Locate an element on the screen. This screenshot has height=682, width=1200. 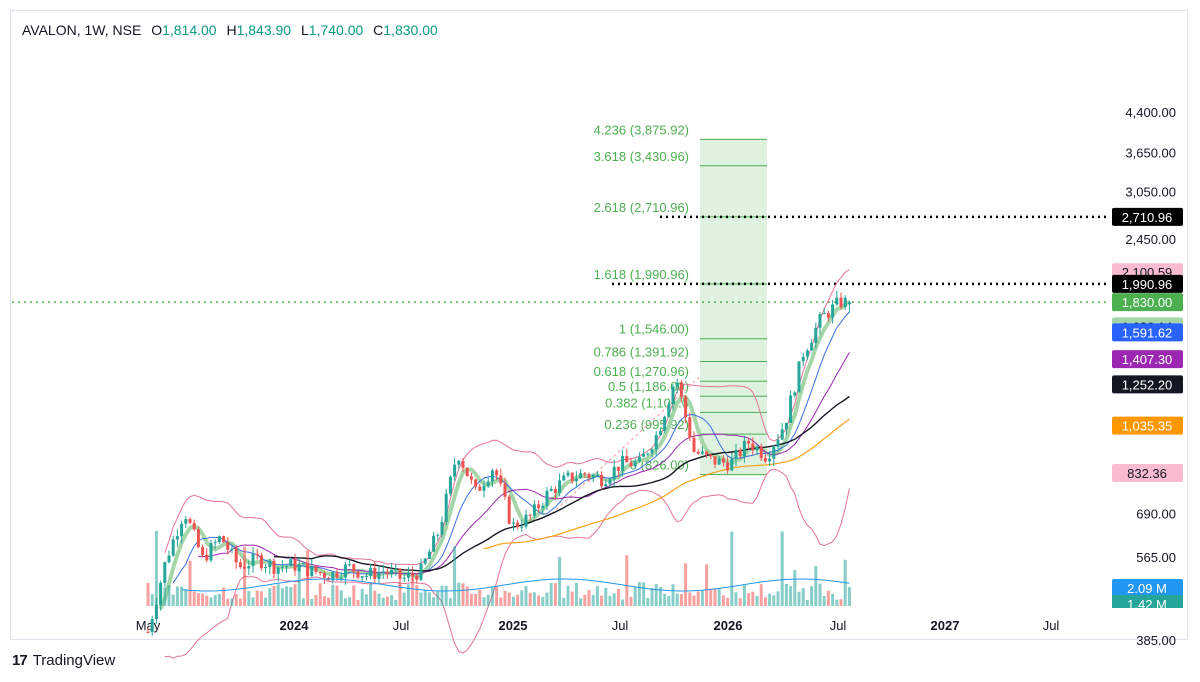
fib-level-label: 0.786 (1,391.92) is located at coordinates (641, 351).